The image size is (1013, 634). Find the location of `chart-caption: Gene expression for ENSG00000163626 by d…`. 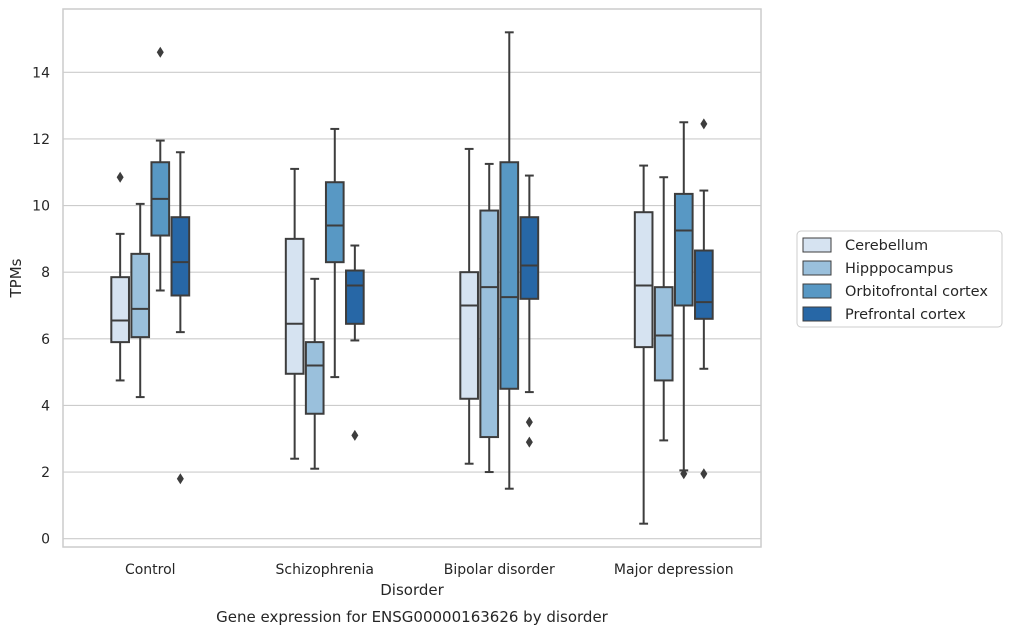

chart-caption: Gene expression for ENSG00000163626 by d… is located at coordinates (412, 617).